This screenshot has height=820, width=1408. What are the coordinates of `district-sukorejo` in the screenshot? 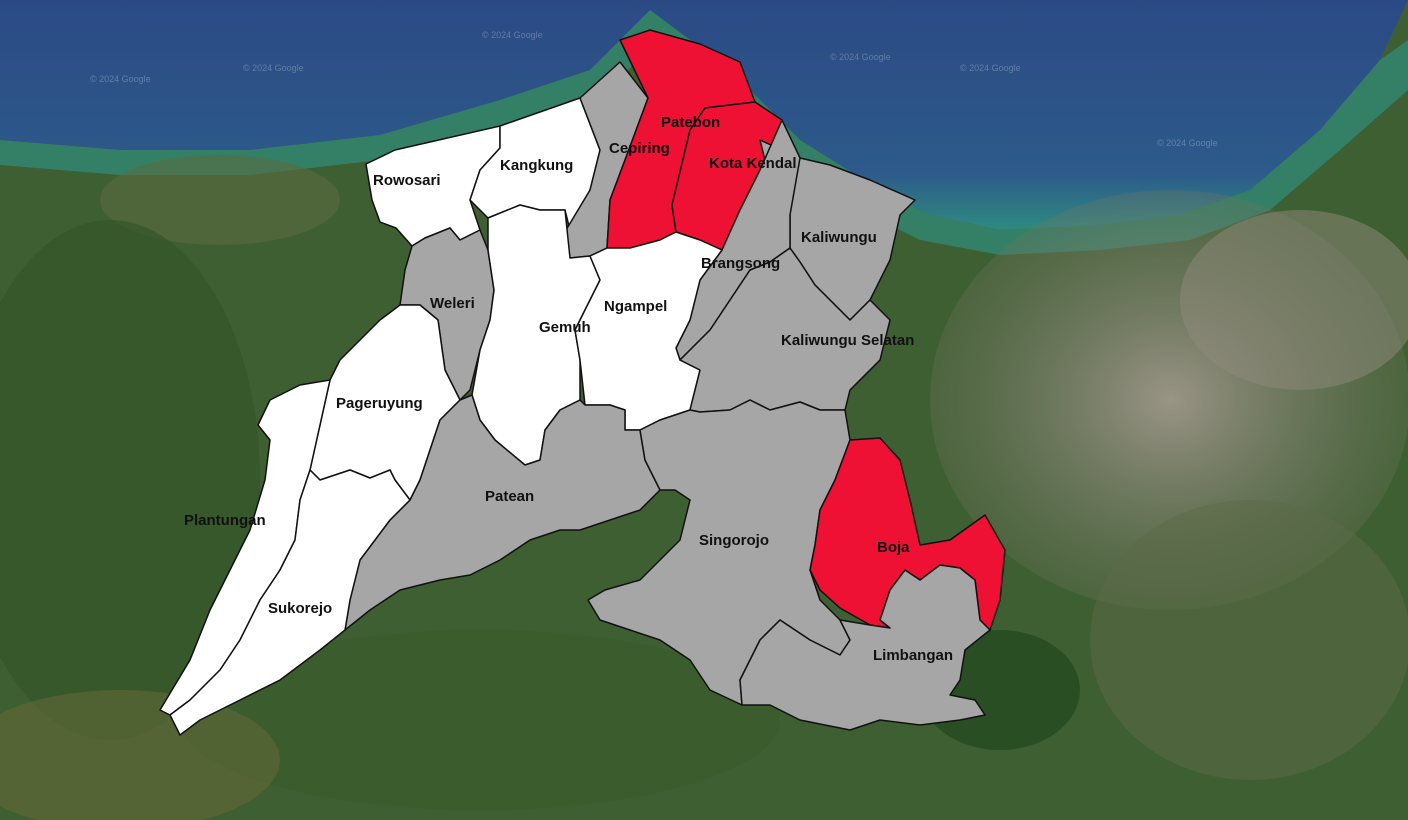 It's located at (290, 602).